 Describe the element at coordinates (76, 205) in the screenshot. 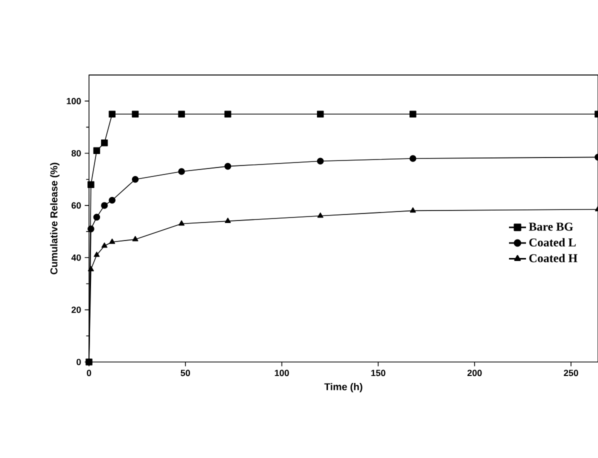

I see `y-tick-label: 60` at that location.